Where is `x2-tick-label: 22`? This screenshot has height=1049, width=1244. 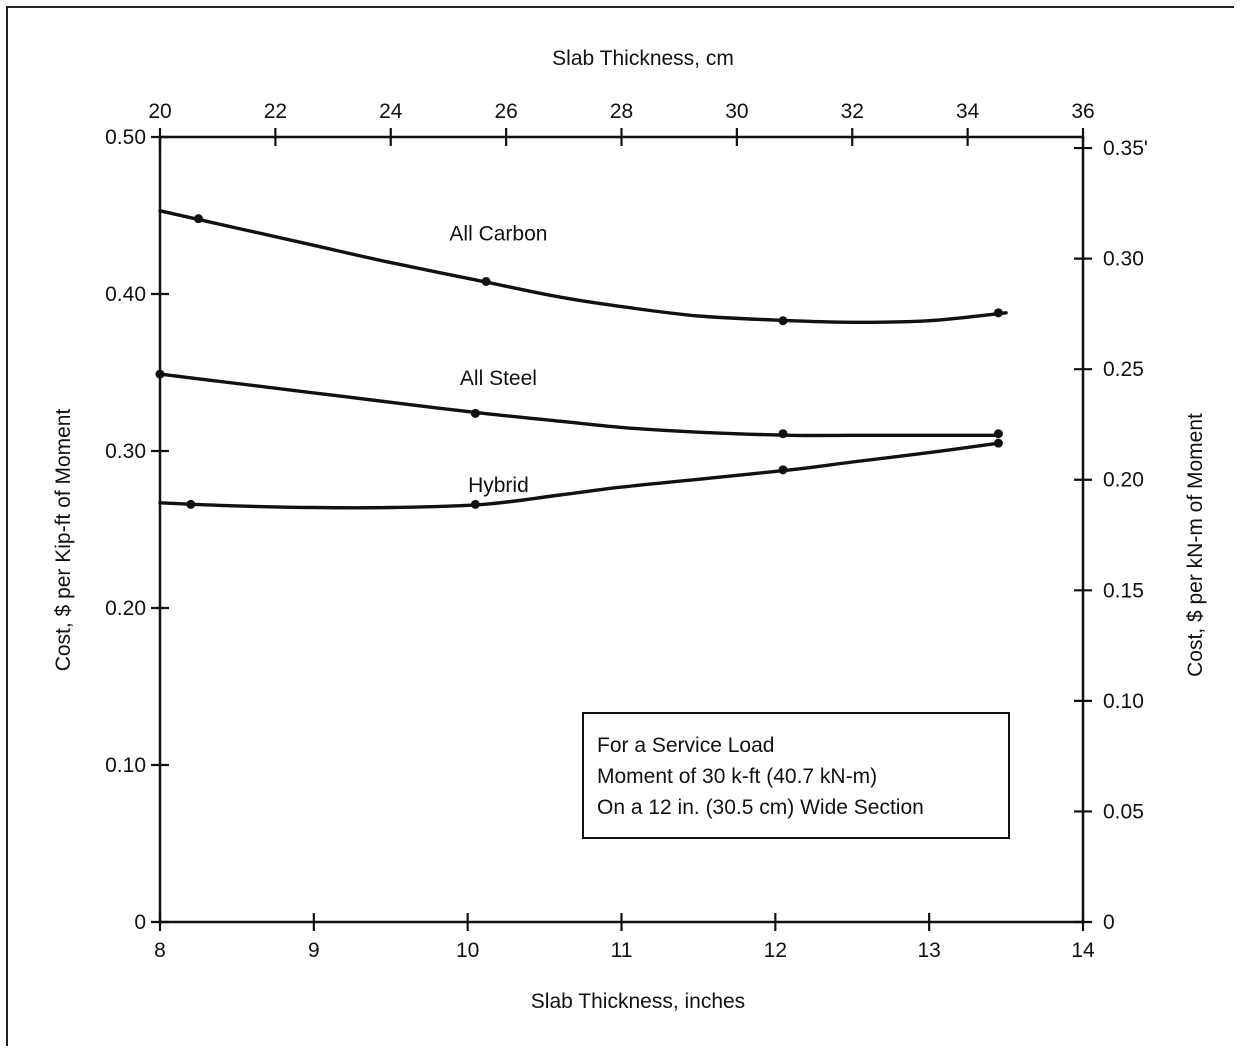
x2-tick-label: 22 is located at coordinates (275, 111).